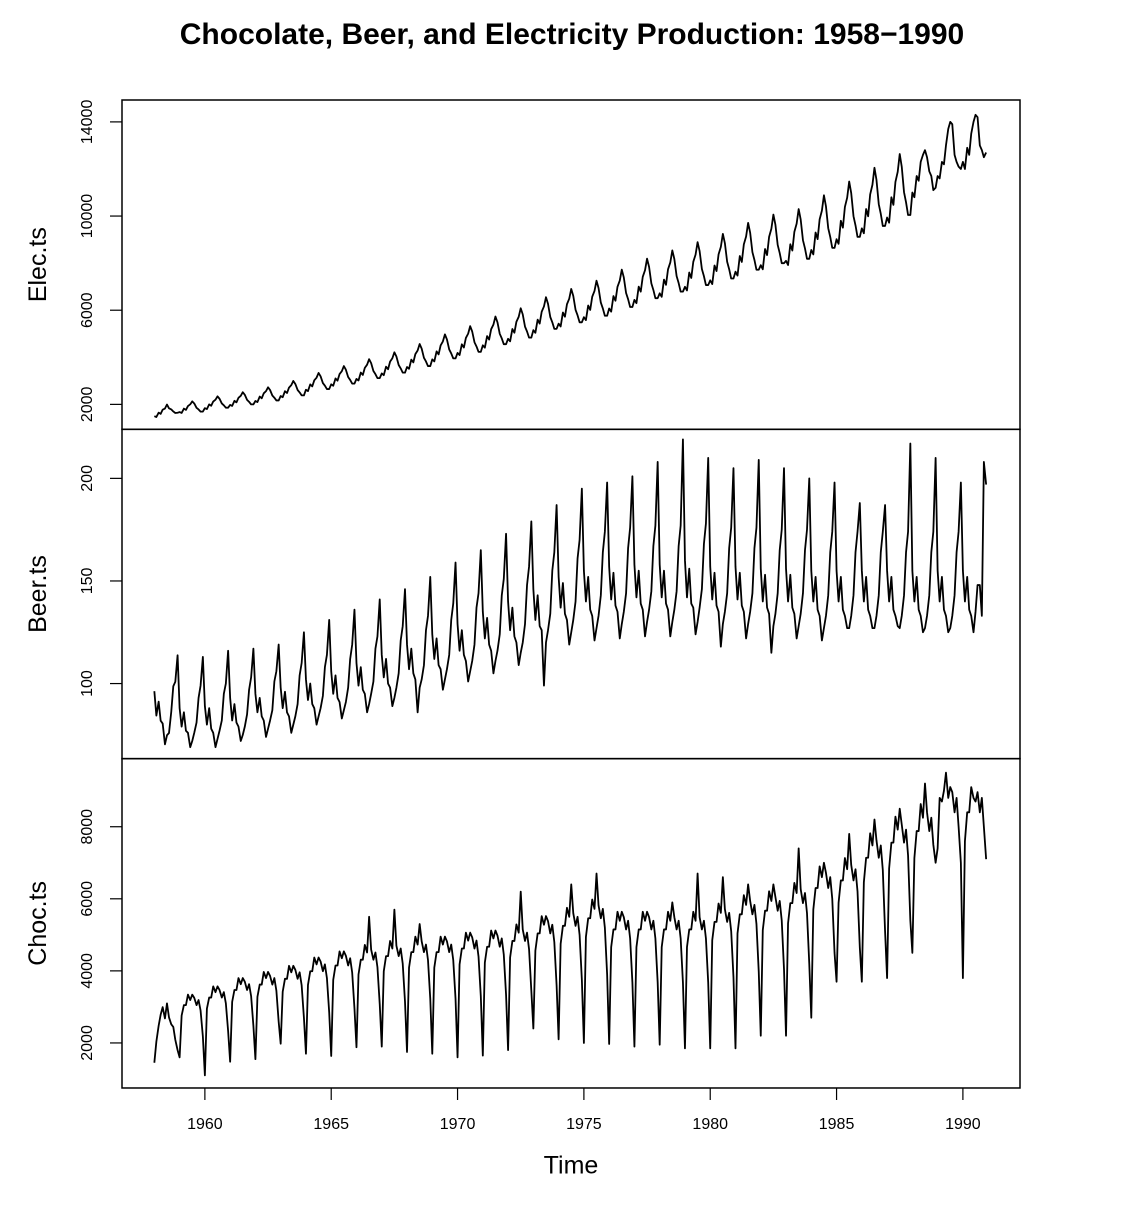 The width and height of the screenshot is (1138, 1209). What do you see at coordinates (837, 1124) in the screenshot?
I see `x-tick-label: 1985` at bounding box center [837, 1124].